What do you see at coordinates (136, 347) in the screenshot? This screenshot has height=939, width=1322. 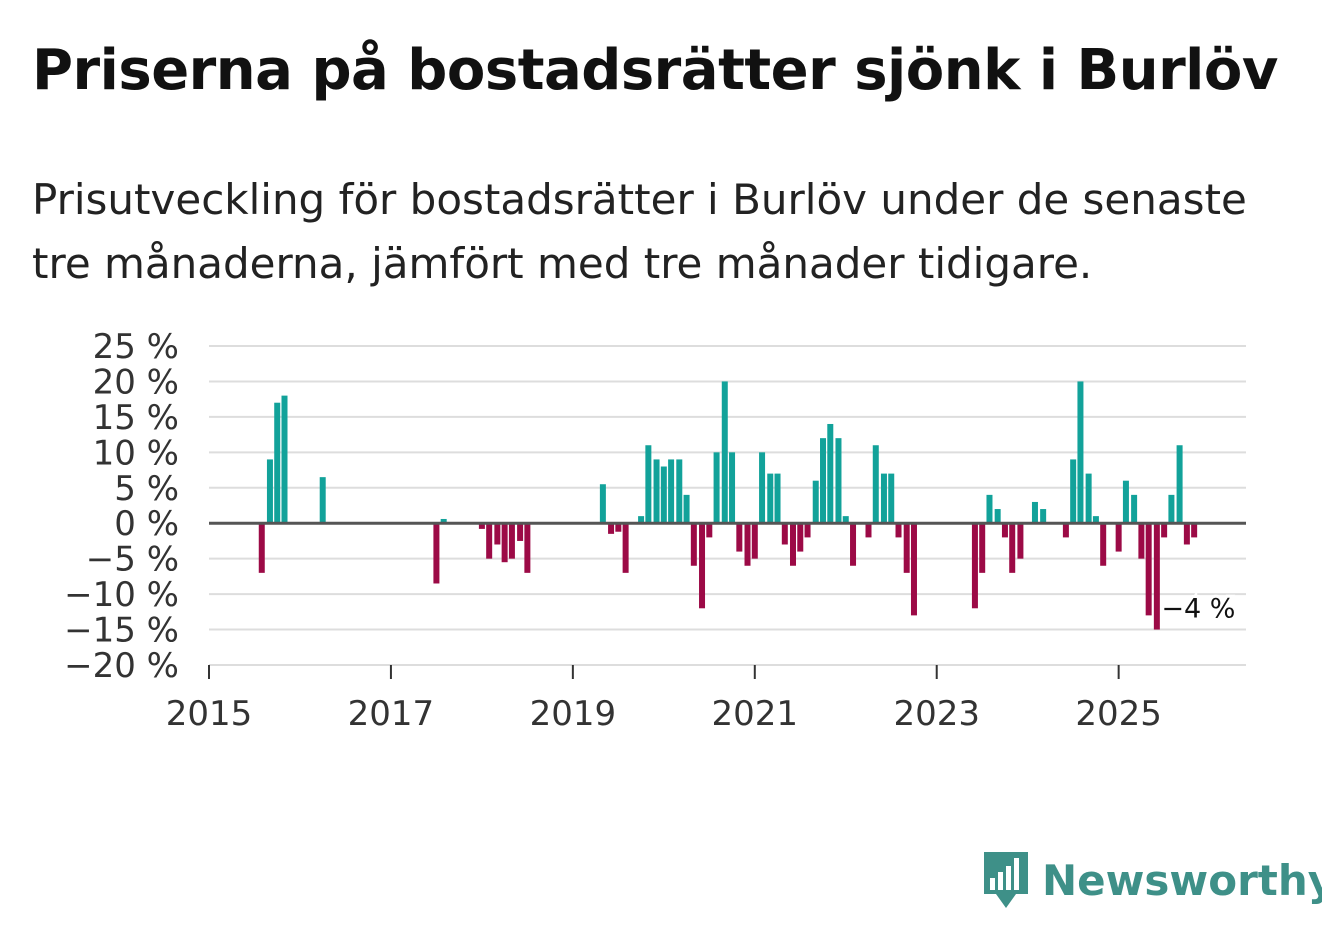 I see `y-tick-label: 25 %` at bounding box center [136, 347].